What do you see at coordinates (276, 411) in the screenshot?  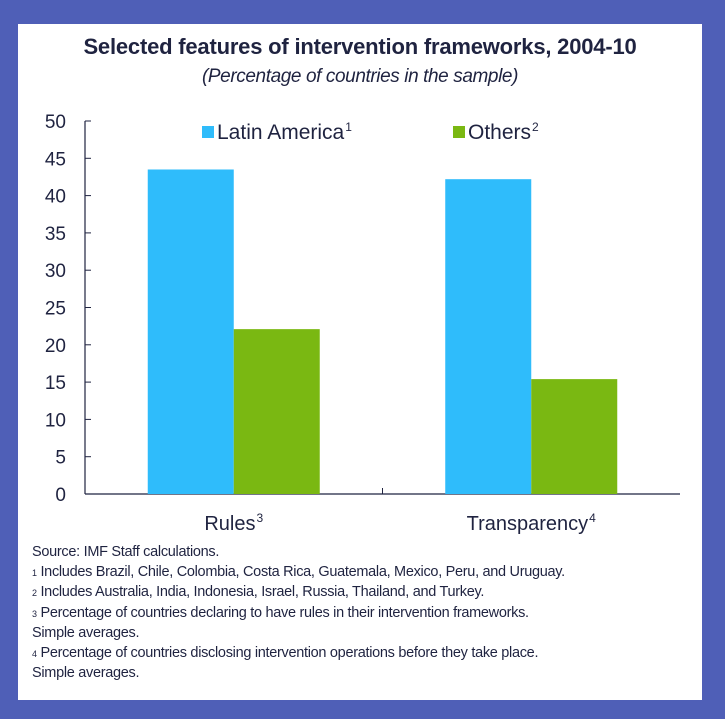 I see `bar-others-rules` at bounding box center [276, 411].